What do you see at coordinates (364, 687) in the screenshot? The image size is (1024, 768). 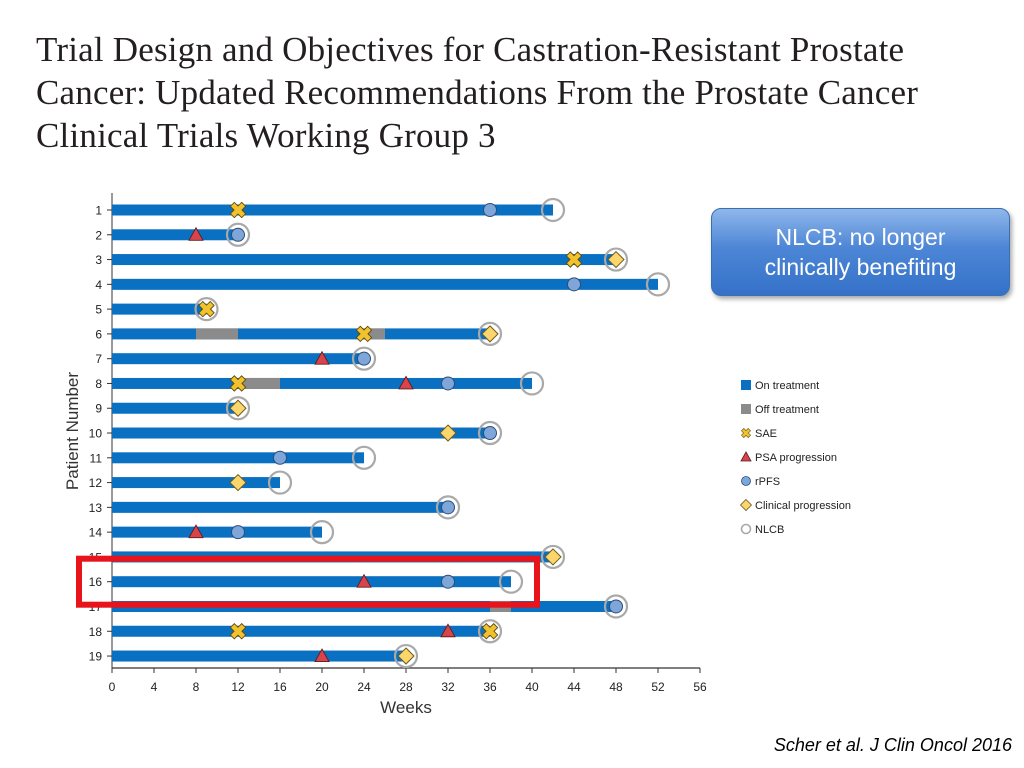 I see `x-tick-label: 24` at bounding box center [364, 687].